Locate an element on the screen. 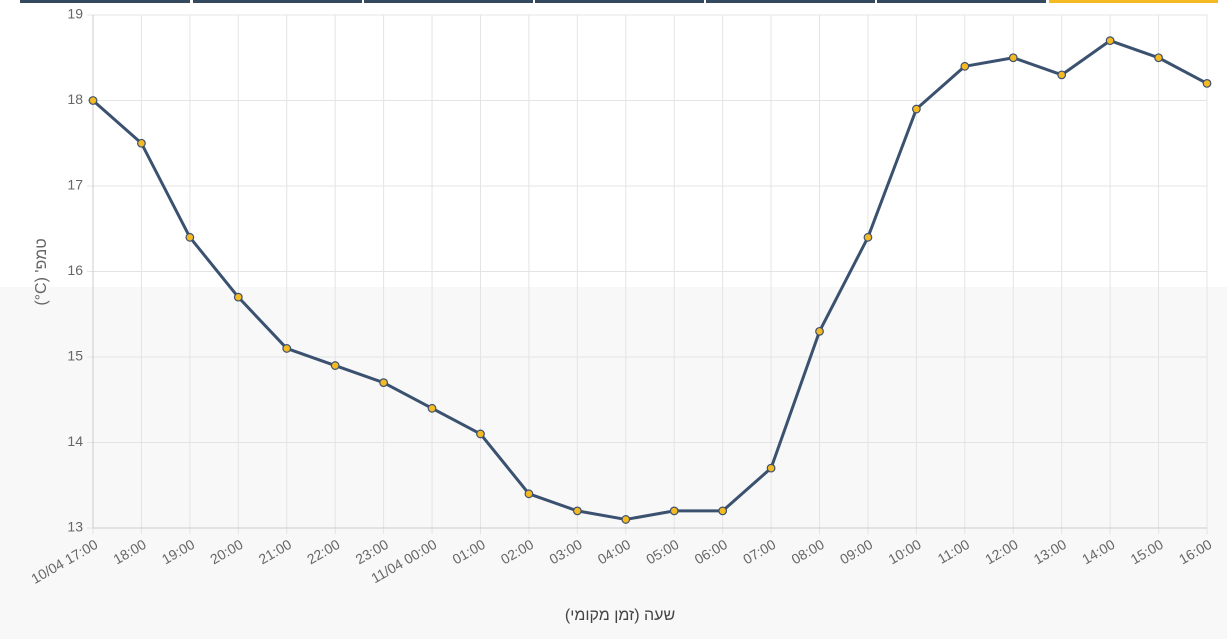  y-tick-label: 15 is located at coordinates (75, 356).